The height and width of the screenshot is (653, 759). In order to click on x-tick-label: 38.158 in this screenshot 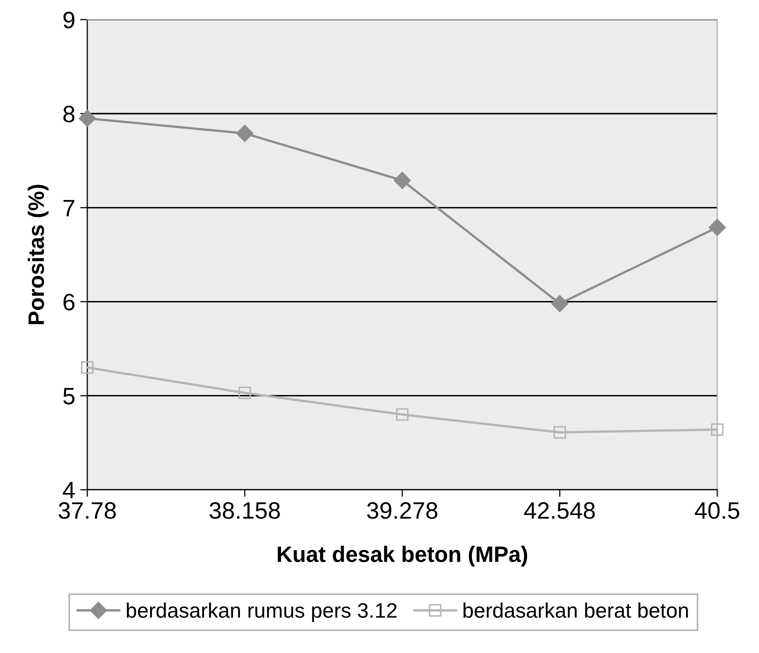, I will do `click(245, 510)`.